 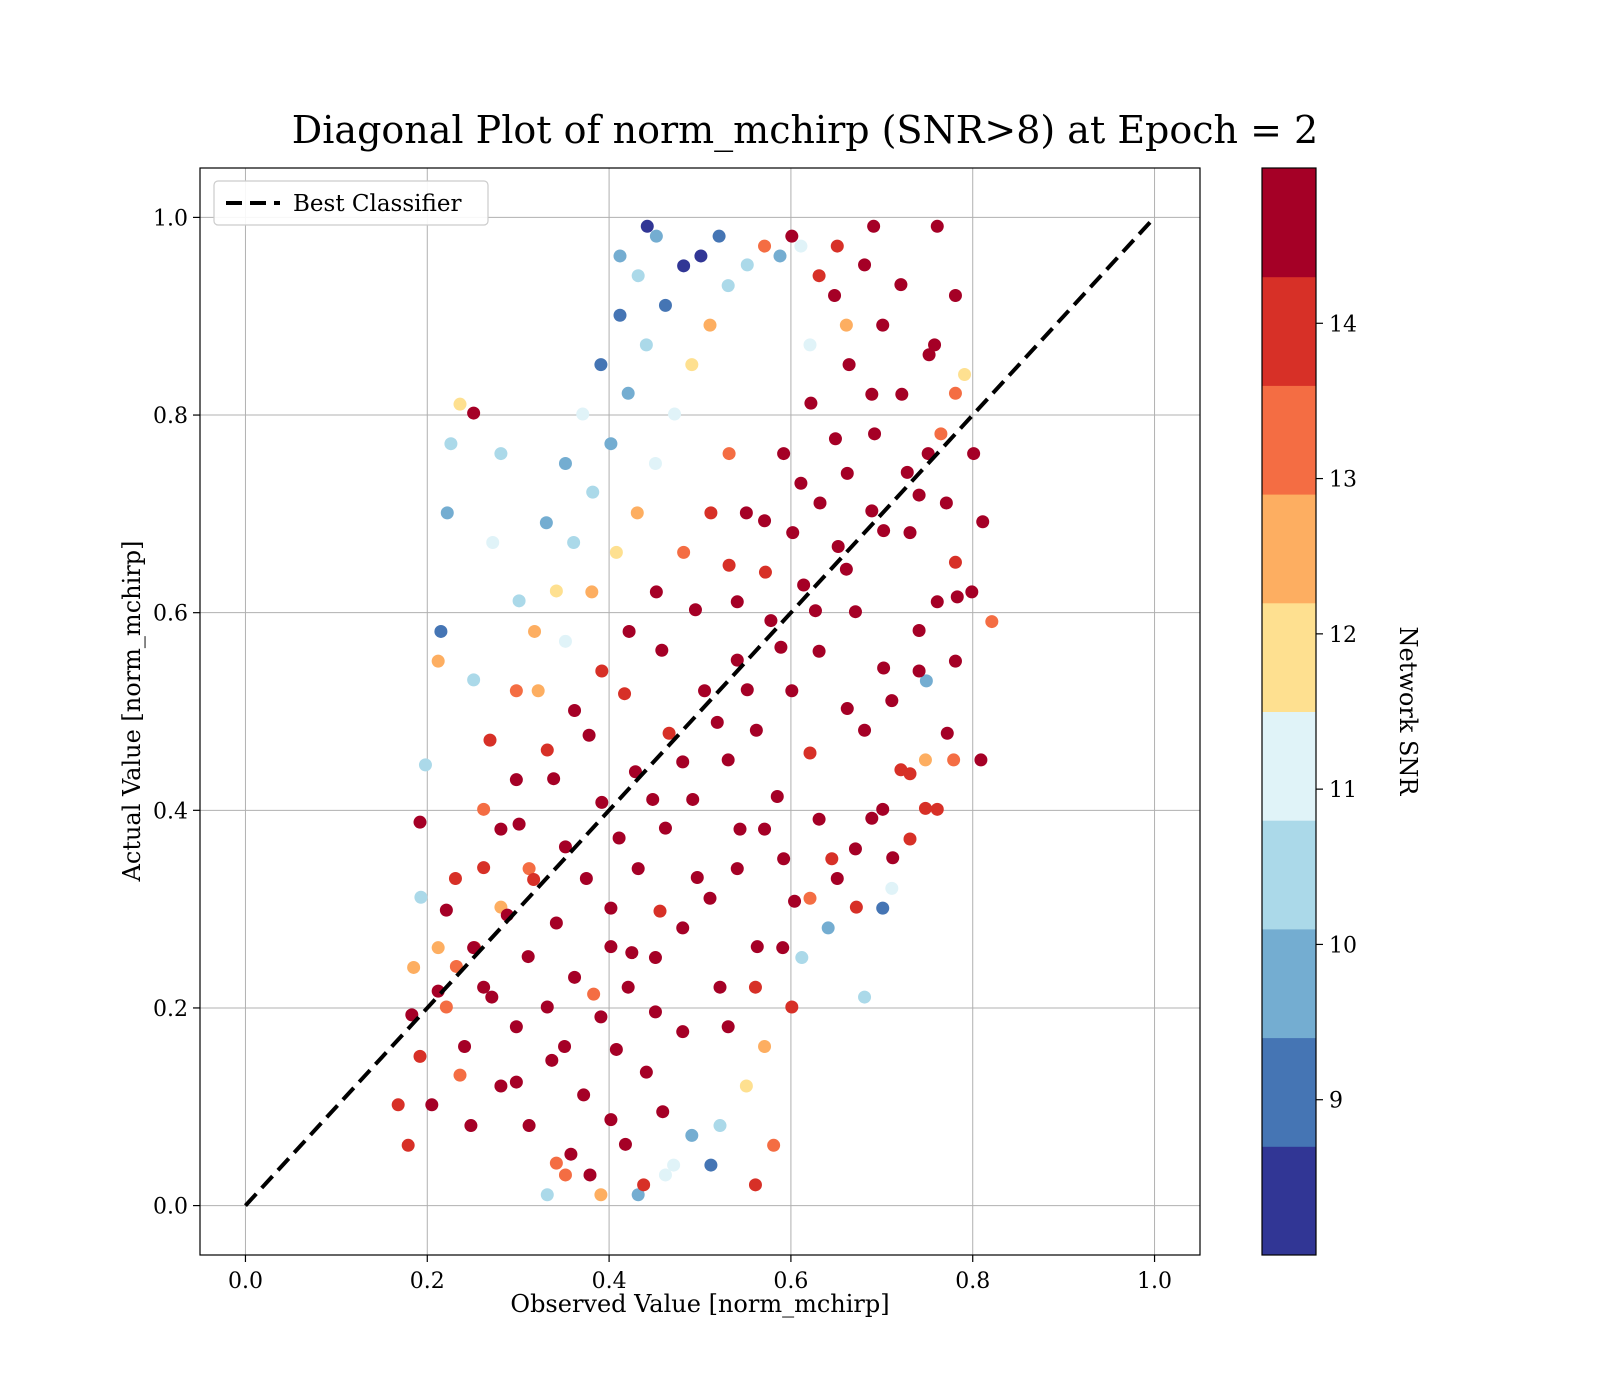 What do you see at coordinates (1343, 635) in the screenshot?
I see `colorbar-tick-label: 12` at bounding box center [1343, 635].